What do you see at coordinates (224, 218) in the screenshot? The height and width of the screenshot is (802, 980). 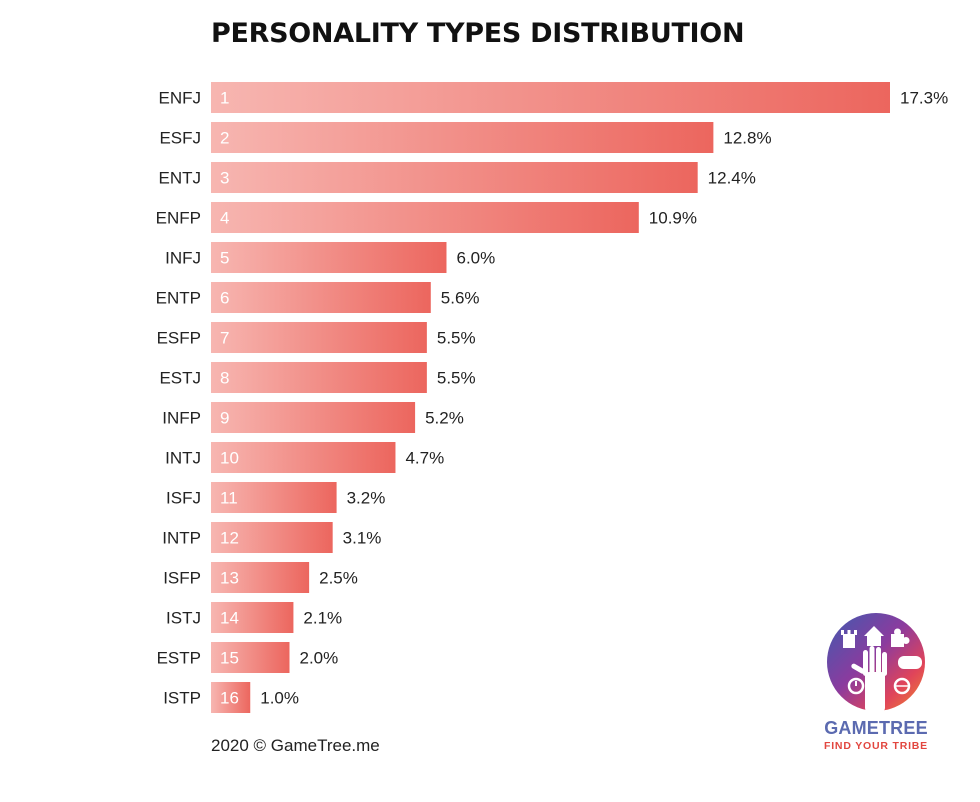 I see `rank-label: 4` at bounding box center [224, 218].